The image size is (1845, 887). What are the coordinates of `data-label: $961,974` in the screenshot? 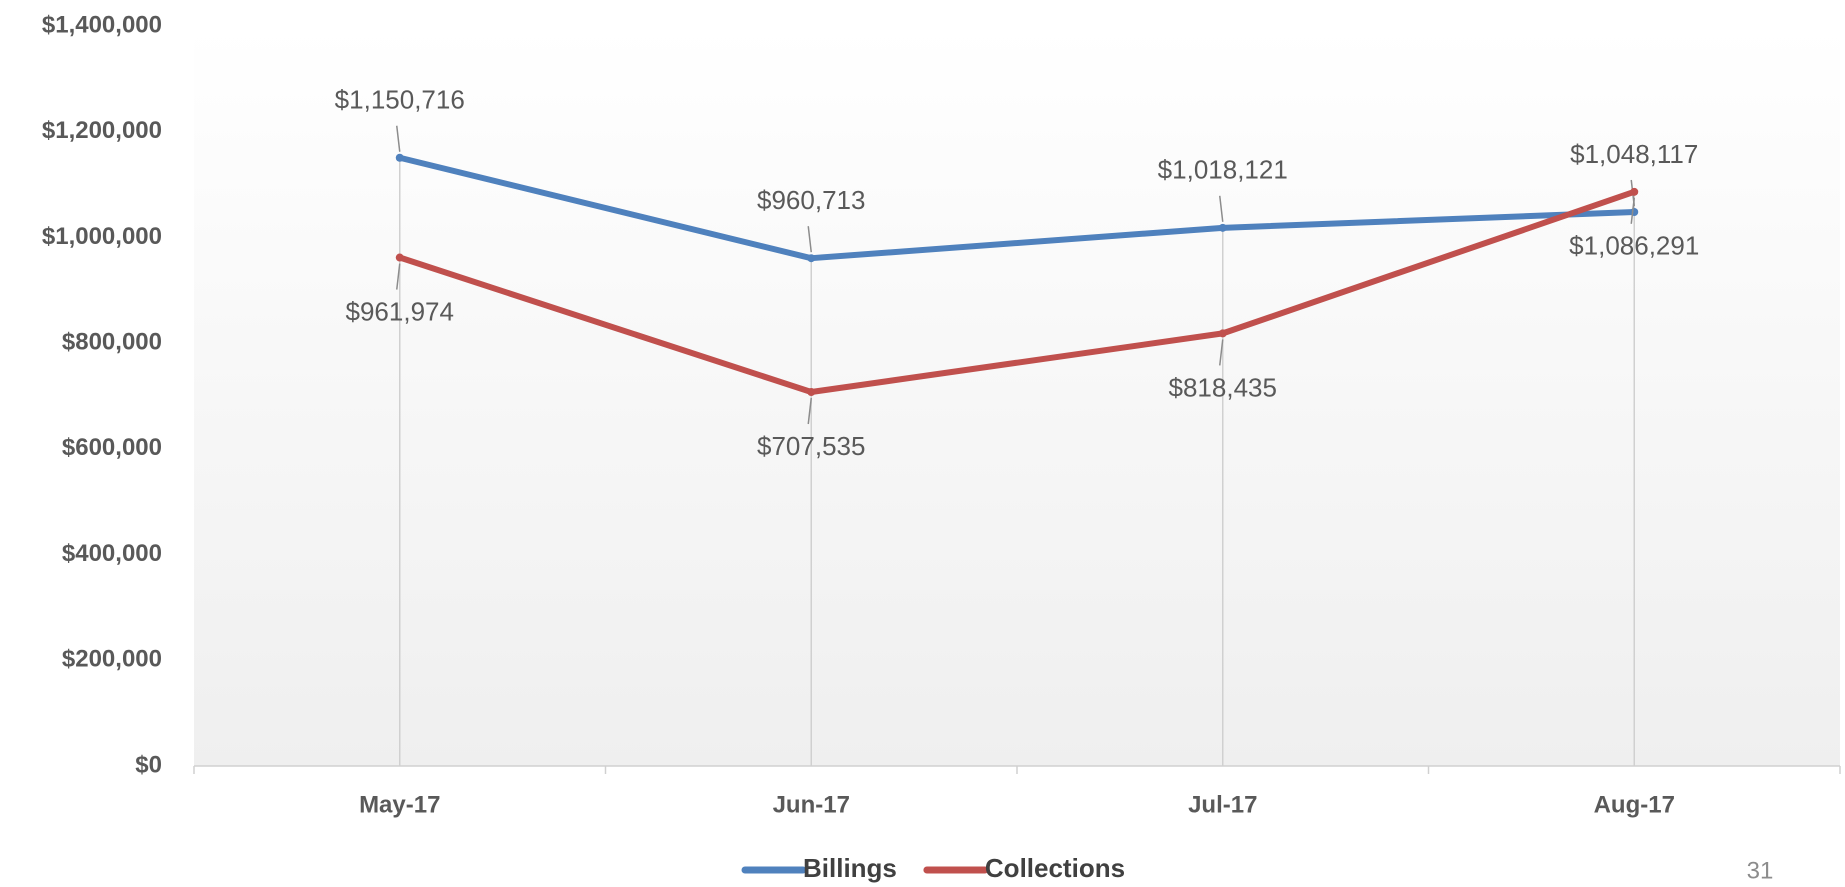 It's located at (400, 311).